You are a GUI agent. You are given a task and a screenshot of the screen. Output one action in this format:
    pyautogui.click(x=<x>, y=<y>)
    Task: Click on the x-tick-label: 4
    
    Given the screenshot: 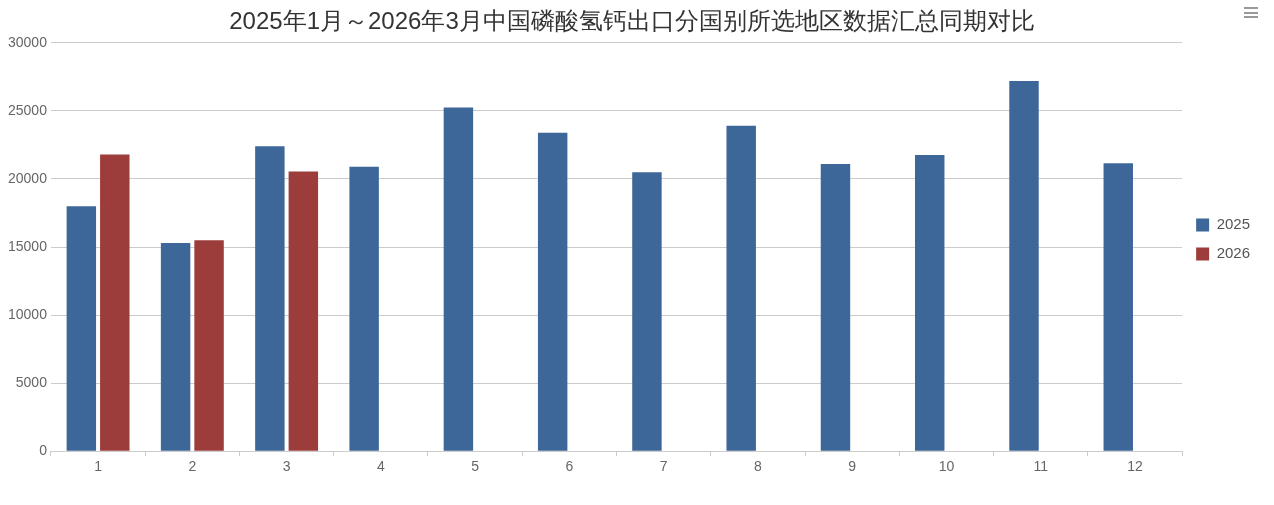 What is the action you would take?
    pyautogui.click(x=380, y=466)
    